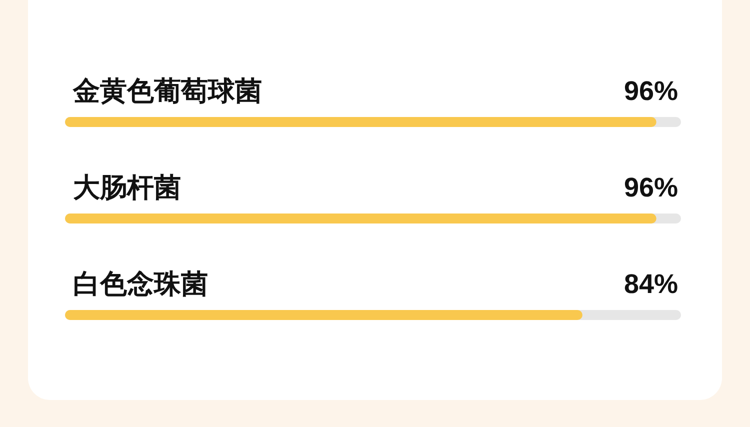  What do you see at coordinates (127, 187) in the screenshot?
I see `category-label: 大肠杆菌` at bounding box center [127, 187].